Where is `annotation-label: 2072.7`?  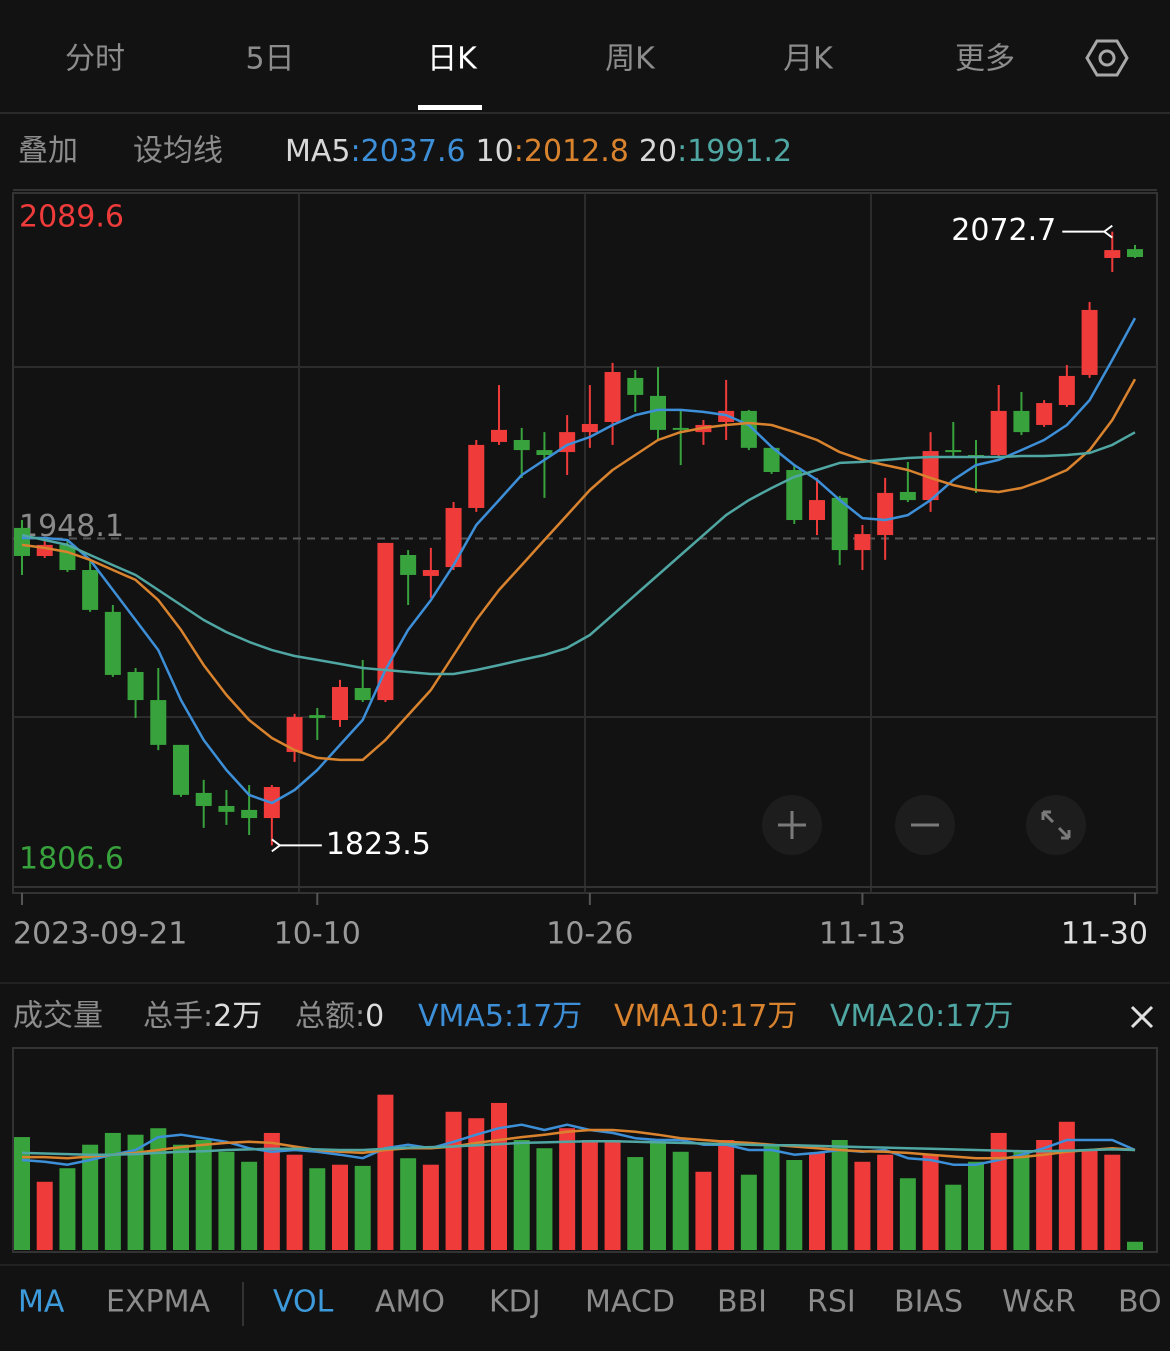 annotation-label: 2072.7 is located at coordinates (1003, 230).